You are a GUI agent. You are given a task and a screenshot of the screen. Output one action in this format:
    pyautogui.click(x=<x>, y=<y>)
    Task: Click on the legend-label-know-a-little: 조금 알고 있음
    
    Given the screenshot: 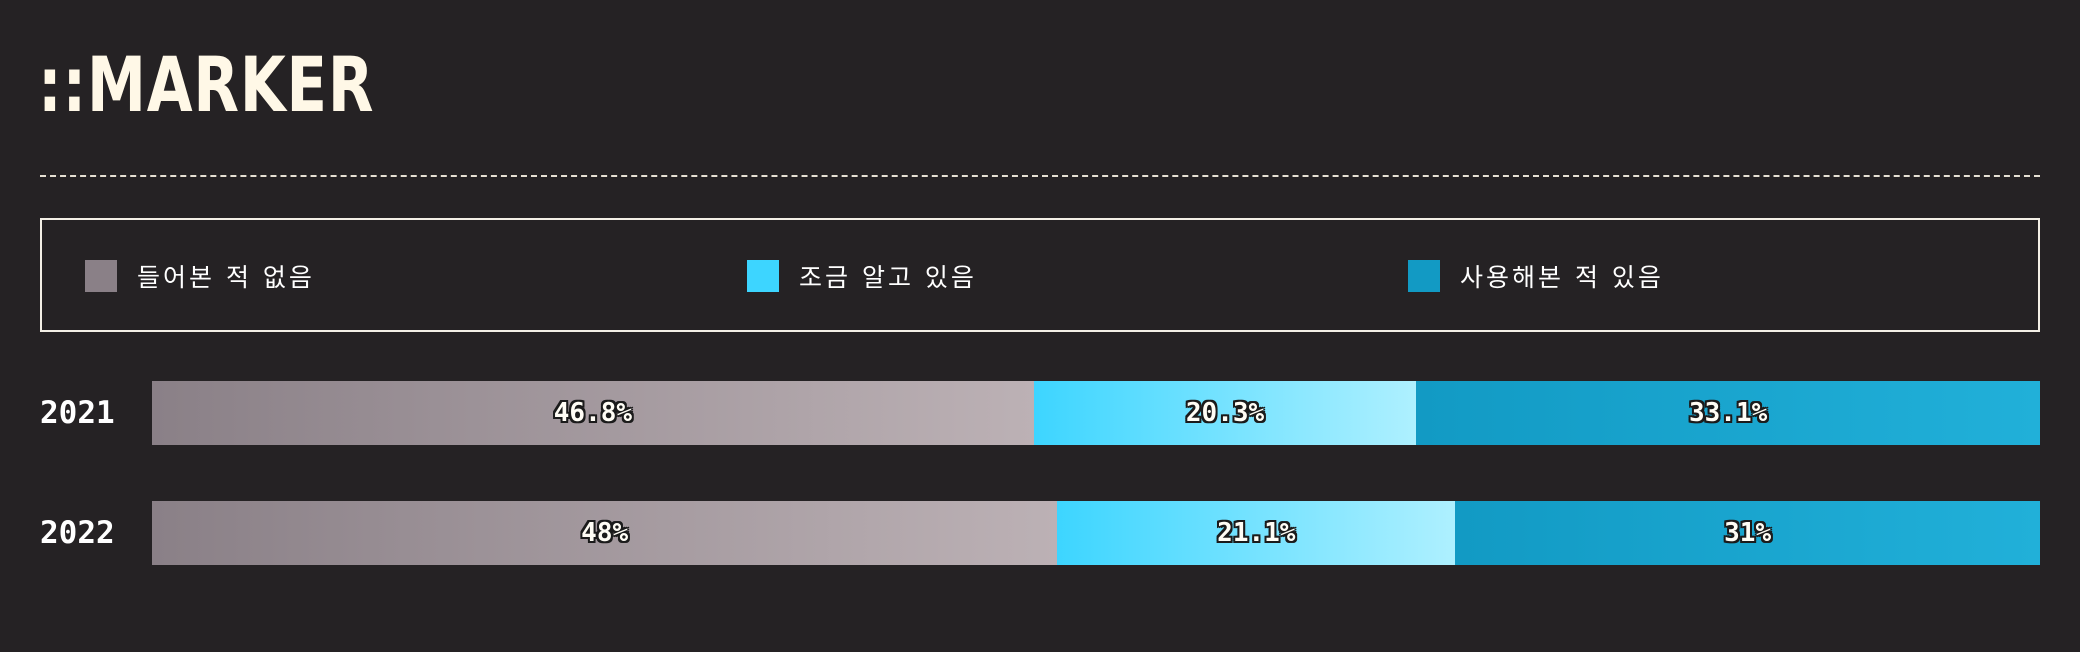 What is the action you would take?
    pyautogui.click(x=888, y=277)
    